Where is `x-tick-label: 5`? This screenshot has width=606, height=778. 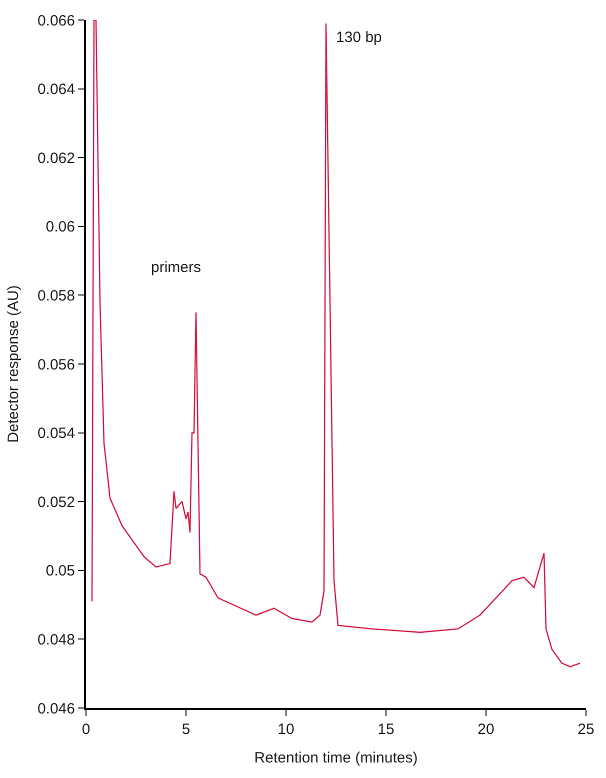
x-tick-label: 5 is located at coordinates (186, 729).